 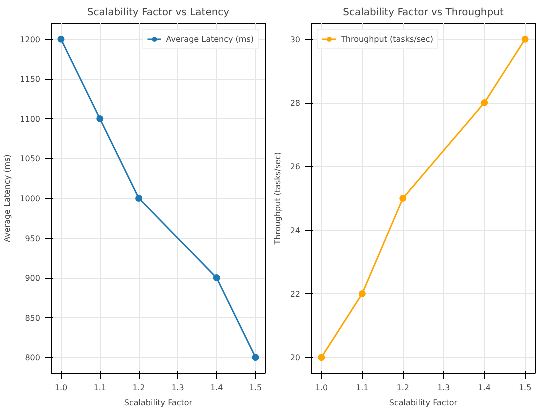 What do you see at coordinates (30, 199) in the screenshot?
I see `y-tick-label: 1000` at bounding box center [30, 199].